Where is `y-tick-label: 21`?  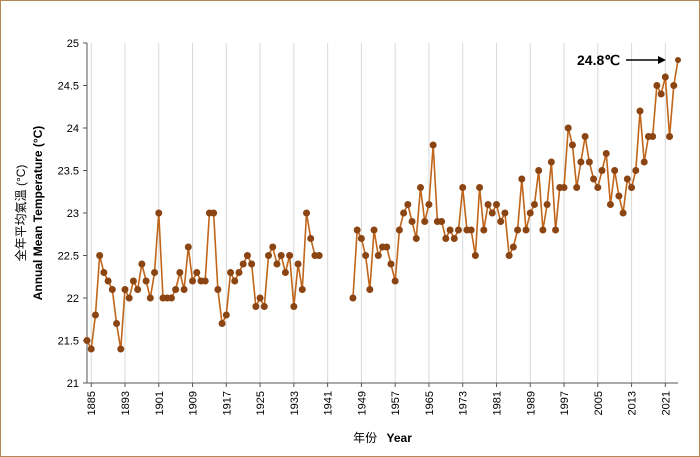 y-tick-label: 21 is located at coordinates (73, 384).